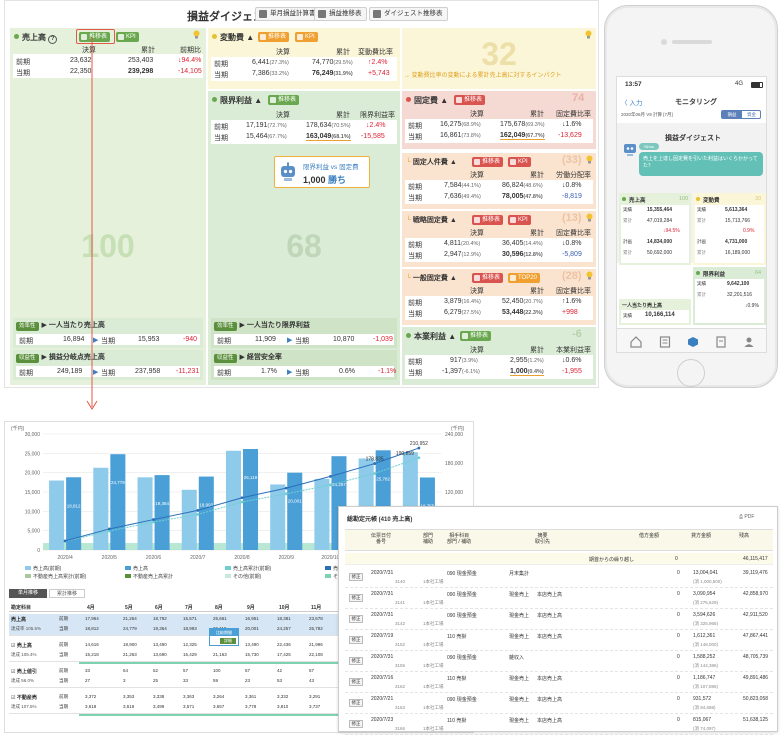  I want to click on row-label: 前期, so click(221, 64).